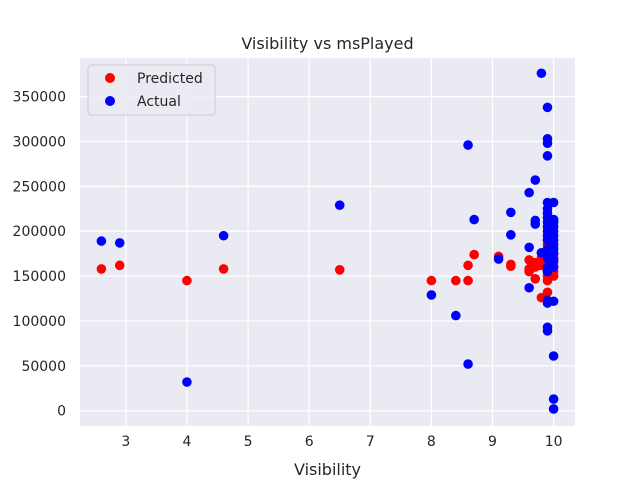  What do you see at coordinates (327, 43) in the screenshot?
I see `chart-title: Visibility vs msPlayed` at bounding box center [327, 43].